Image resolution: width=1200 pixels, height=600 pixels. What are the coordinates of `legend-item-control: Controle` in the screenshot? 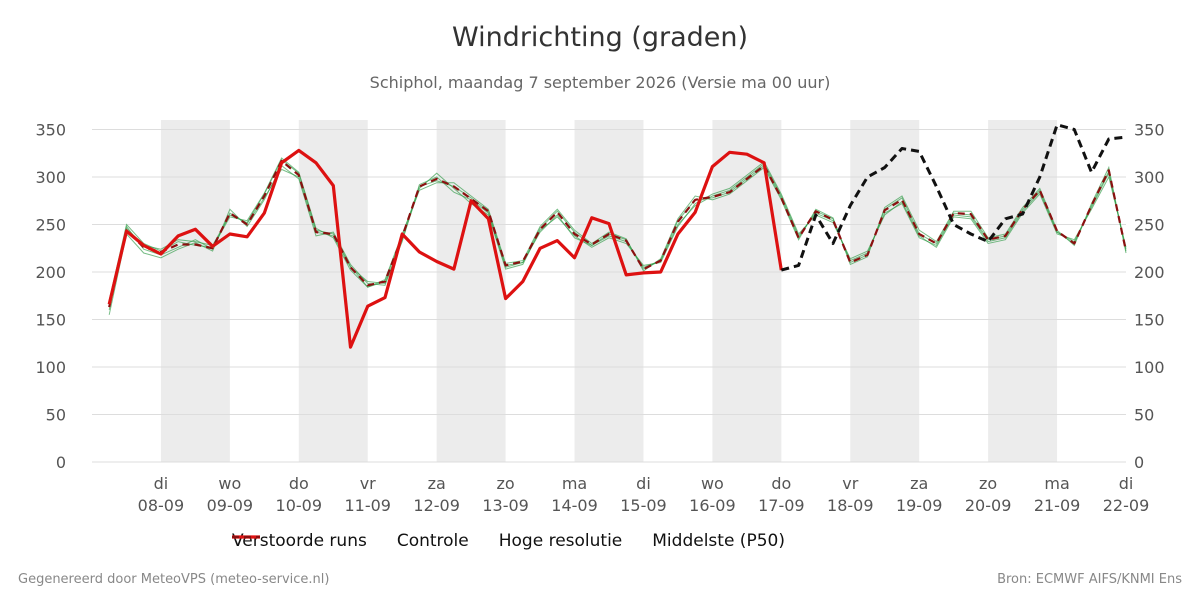 It's located at (350, 541).